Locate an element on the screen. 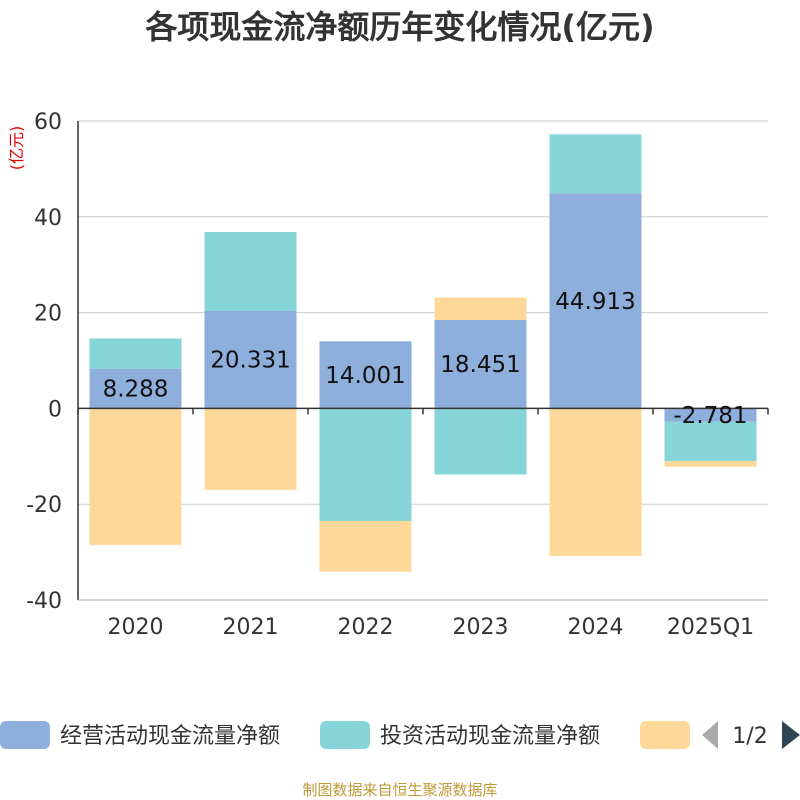 The image size is (800, 800). x-tick-label: 2023 is located at coordinates (481, 627).